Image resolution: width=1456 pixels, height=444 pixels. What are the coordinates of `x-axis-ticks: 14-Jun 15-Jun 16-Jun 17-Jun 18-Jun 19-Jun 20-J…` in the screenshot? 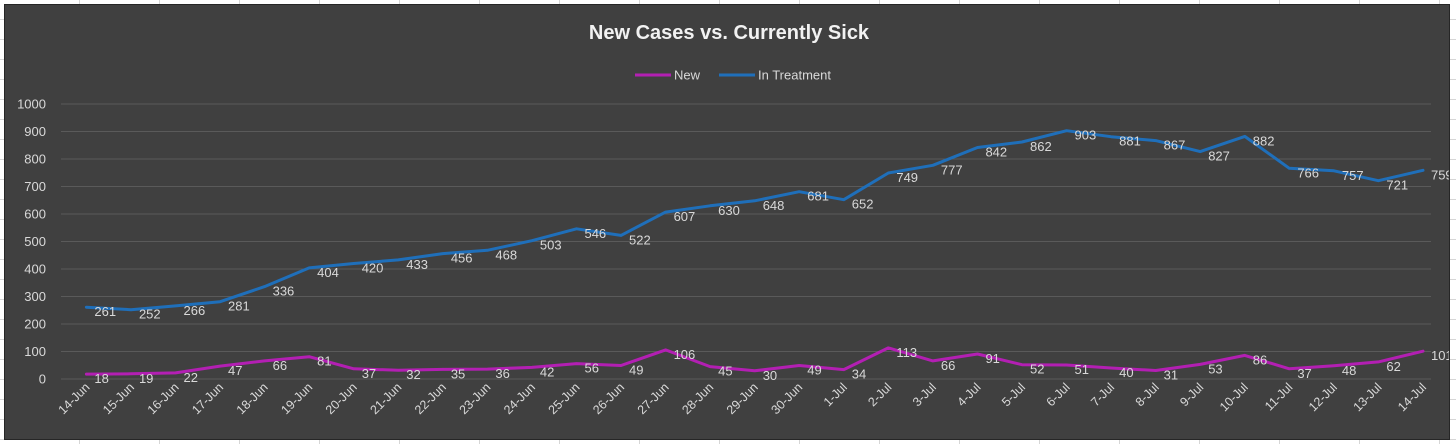 It's located at (743, 398).